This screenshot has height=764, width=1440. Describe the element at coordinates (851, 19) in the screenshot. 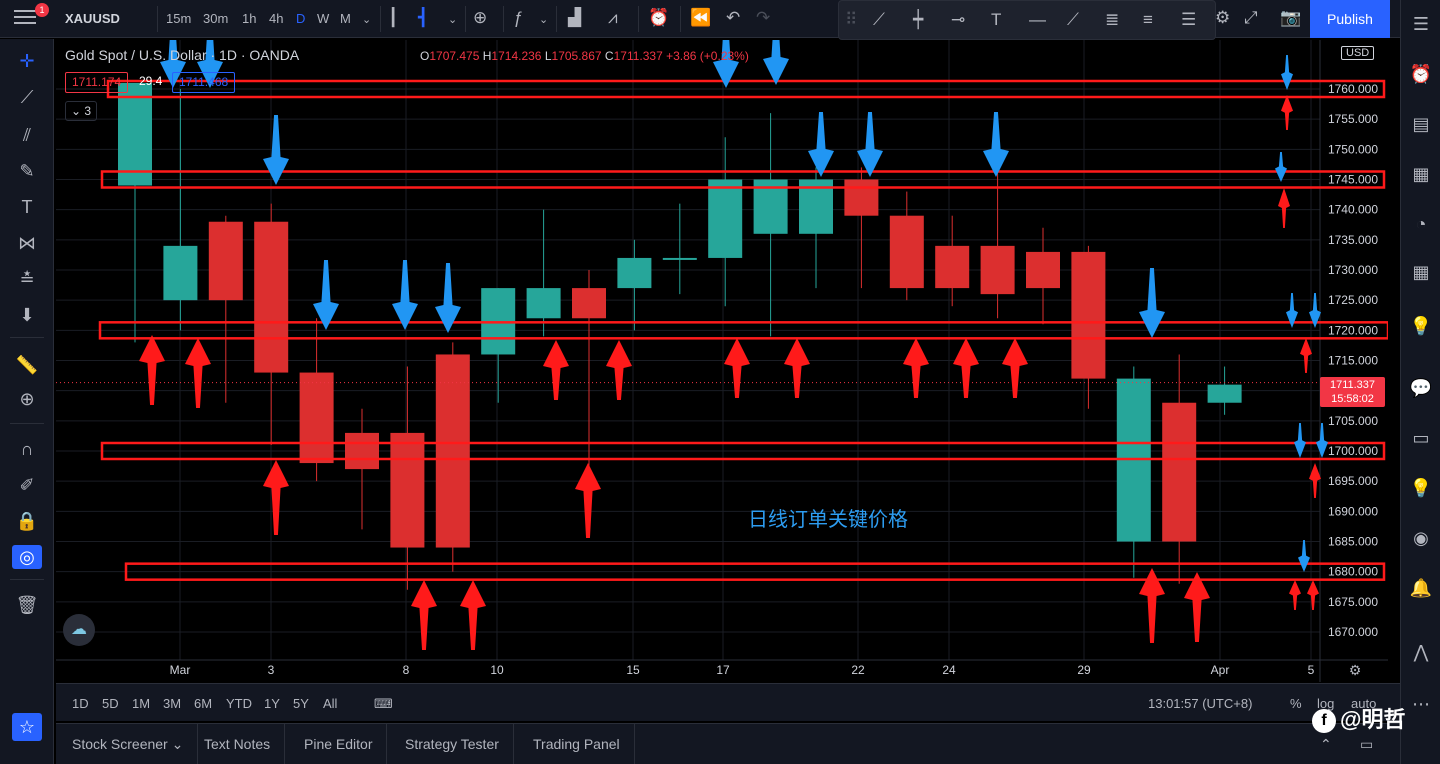

I see `drag-handle-icon: ⠿` at that location.